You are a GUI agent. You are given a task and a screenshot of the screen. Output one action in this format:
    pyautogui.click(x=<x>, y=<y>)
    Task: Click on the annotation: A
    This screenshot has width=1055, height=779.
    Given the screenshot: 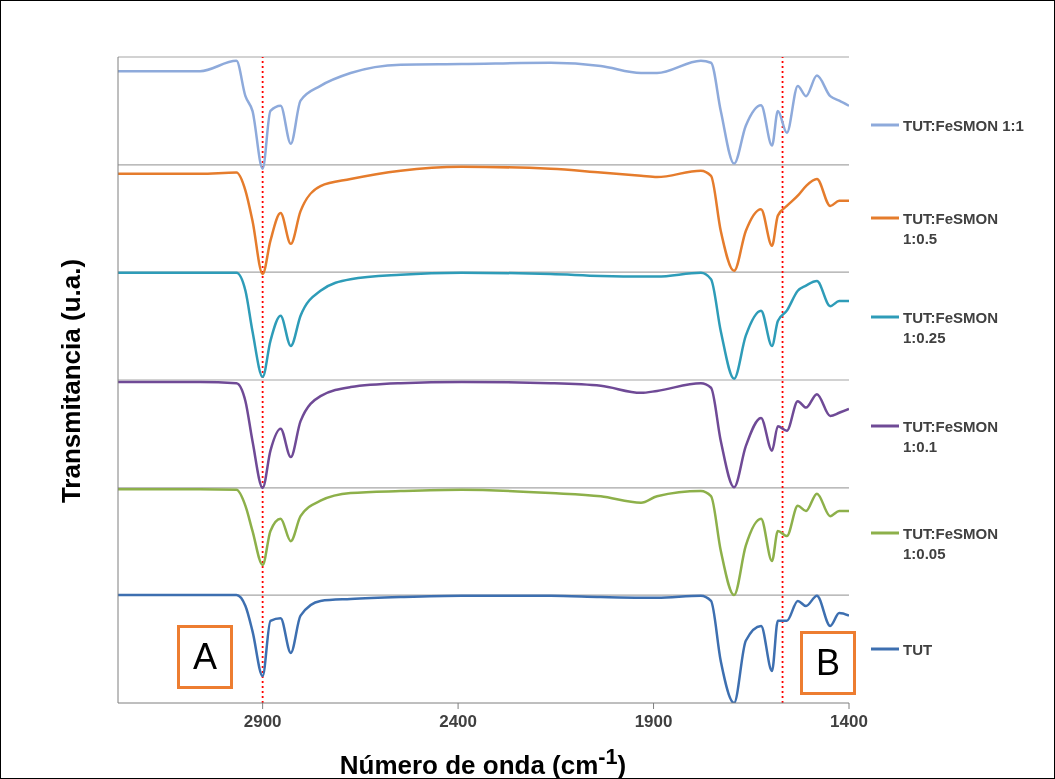 What is the action you would take?
    pyautogui.click(x=205, y=657)
    